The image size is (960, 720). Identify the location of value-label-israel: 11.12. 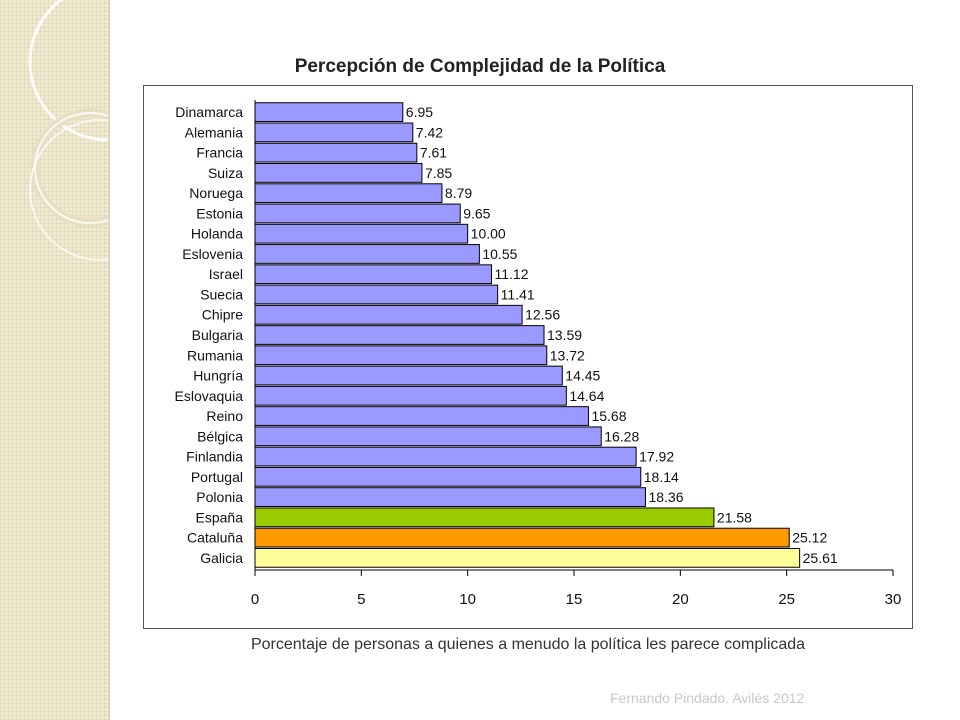
(511, 274).